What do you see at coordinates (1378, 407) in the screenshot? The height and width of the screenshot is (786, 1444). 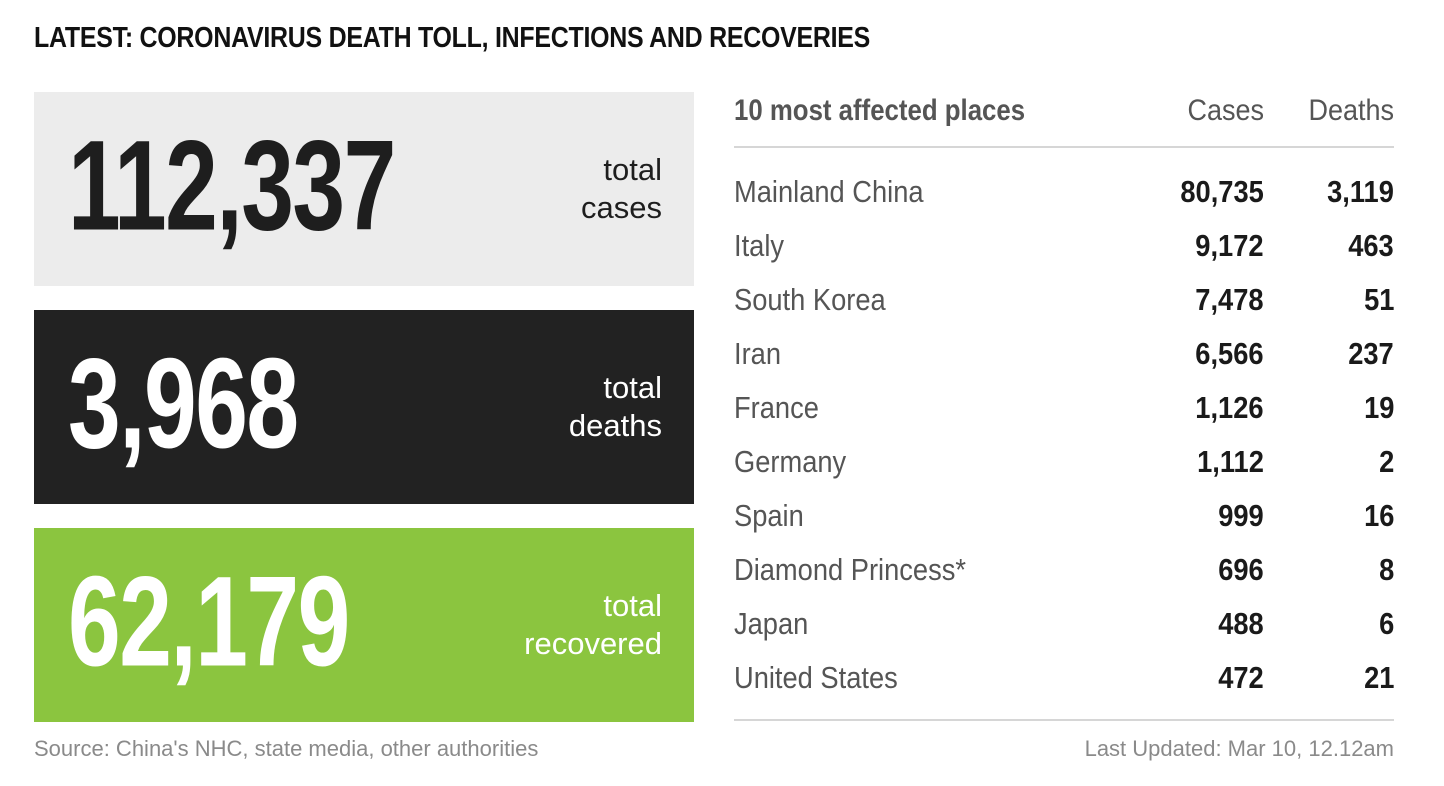 I see `place-deaths: 19` at bounding box center [1378, 407].